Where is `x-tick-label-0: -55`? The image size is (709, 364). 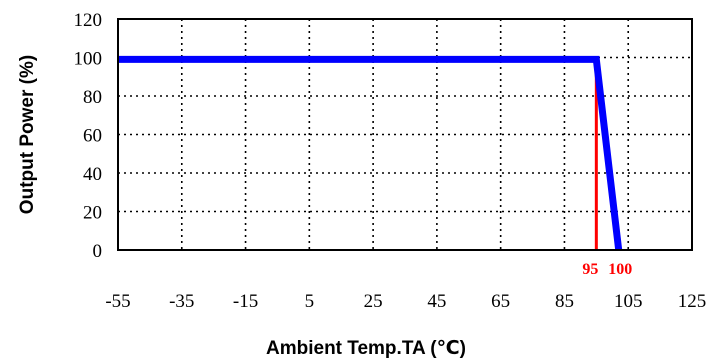
x-tick-label-0: -55 is located at coordinates (117, 301).